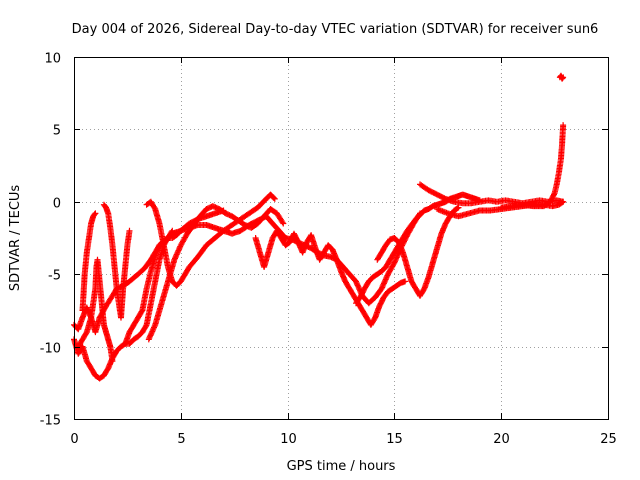 The width and height of the screenshot is (640, 480). What do you see at coordinates (181, 439) in the screenshot?
I see `x-tick-label: 5` at bounding box center [181, 439].